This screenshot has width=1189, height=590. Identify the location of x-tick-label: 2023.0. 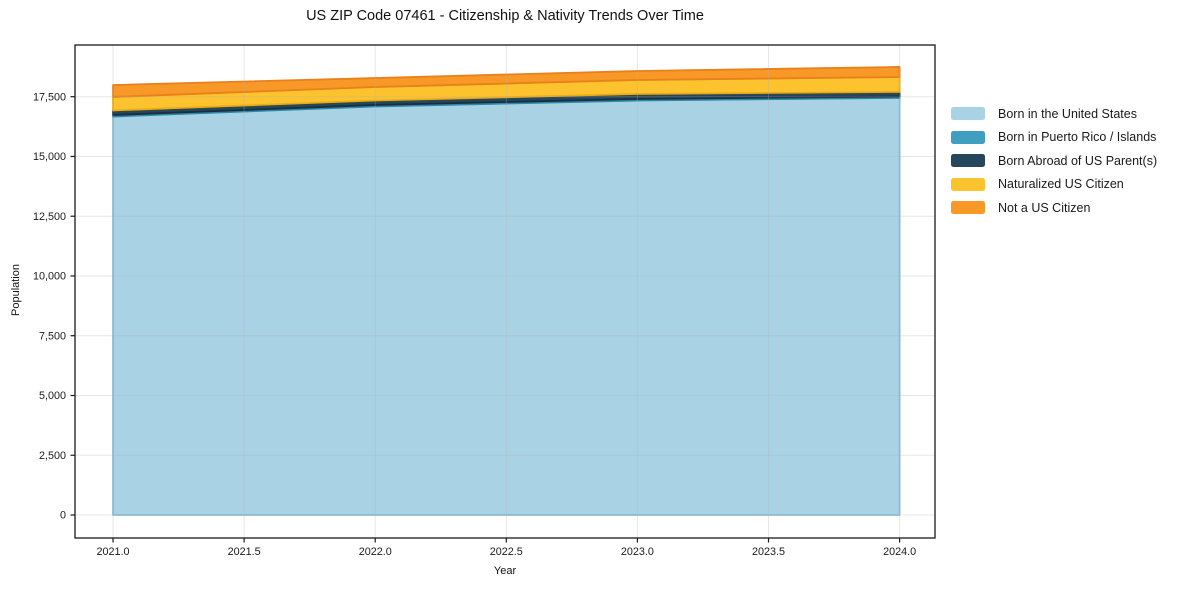
(637, 552).